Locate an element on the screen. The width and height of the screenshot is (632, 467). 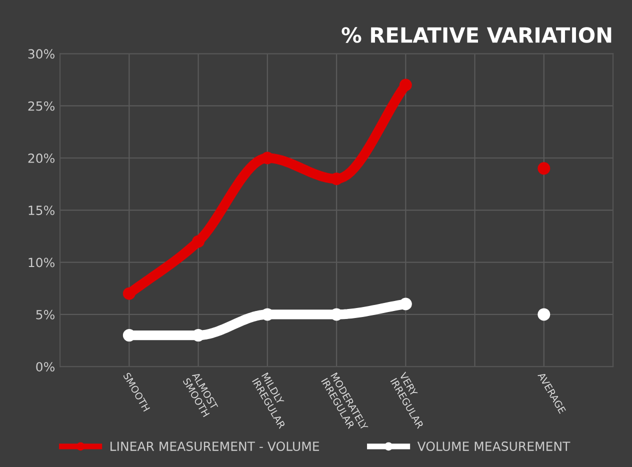
legend-label: LINEAR MEASUREMENT - VOLUME is located at coordinates (214, 446).